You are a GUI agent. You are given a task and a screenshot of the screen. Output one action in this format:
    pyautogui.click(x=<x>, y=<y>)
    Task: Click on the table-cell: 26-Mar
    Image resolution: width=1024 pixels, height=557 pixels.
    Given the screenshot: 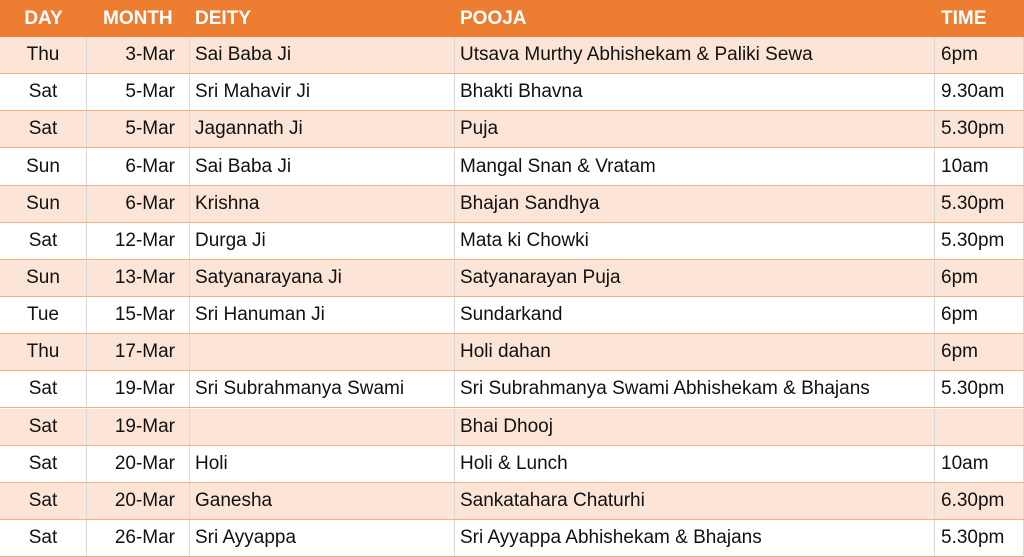 What is the action you would take?
    pyautogui.click(x=138, y=538)
    